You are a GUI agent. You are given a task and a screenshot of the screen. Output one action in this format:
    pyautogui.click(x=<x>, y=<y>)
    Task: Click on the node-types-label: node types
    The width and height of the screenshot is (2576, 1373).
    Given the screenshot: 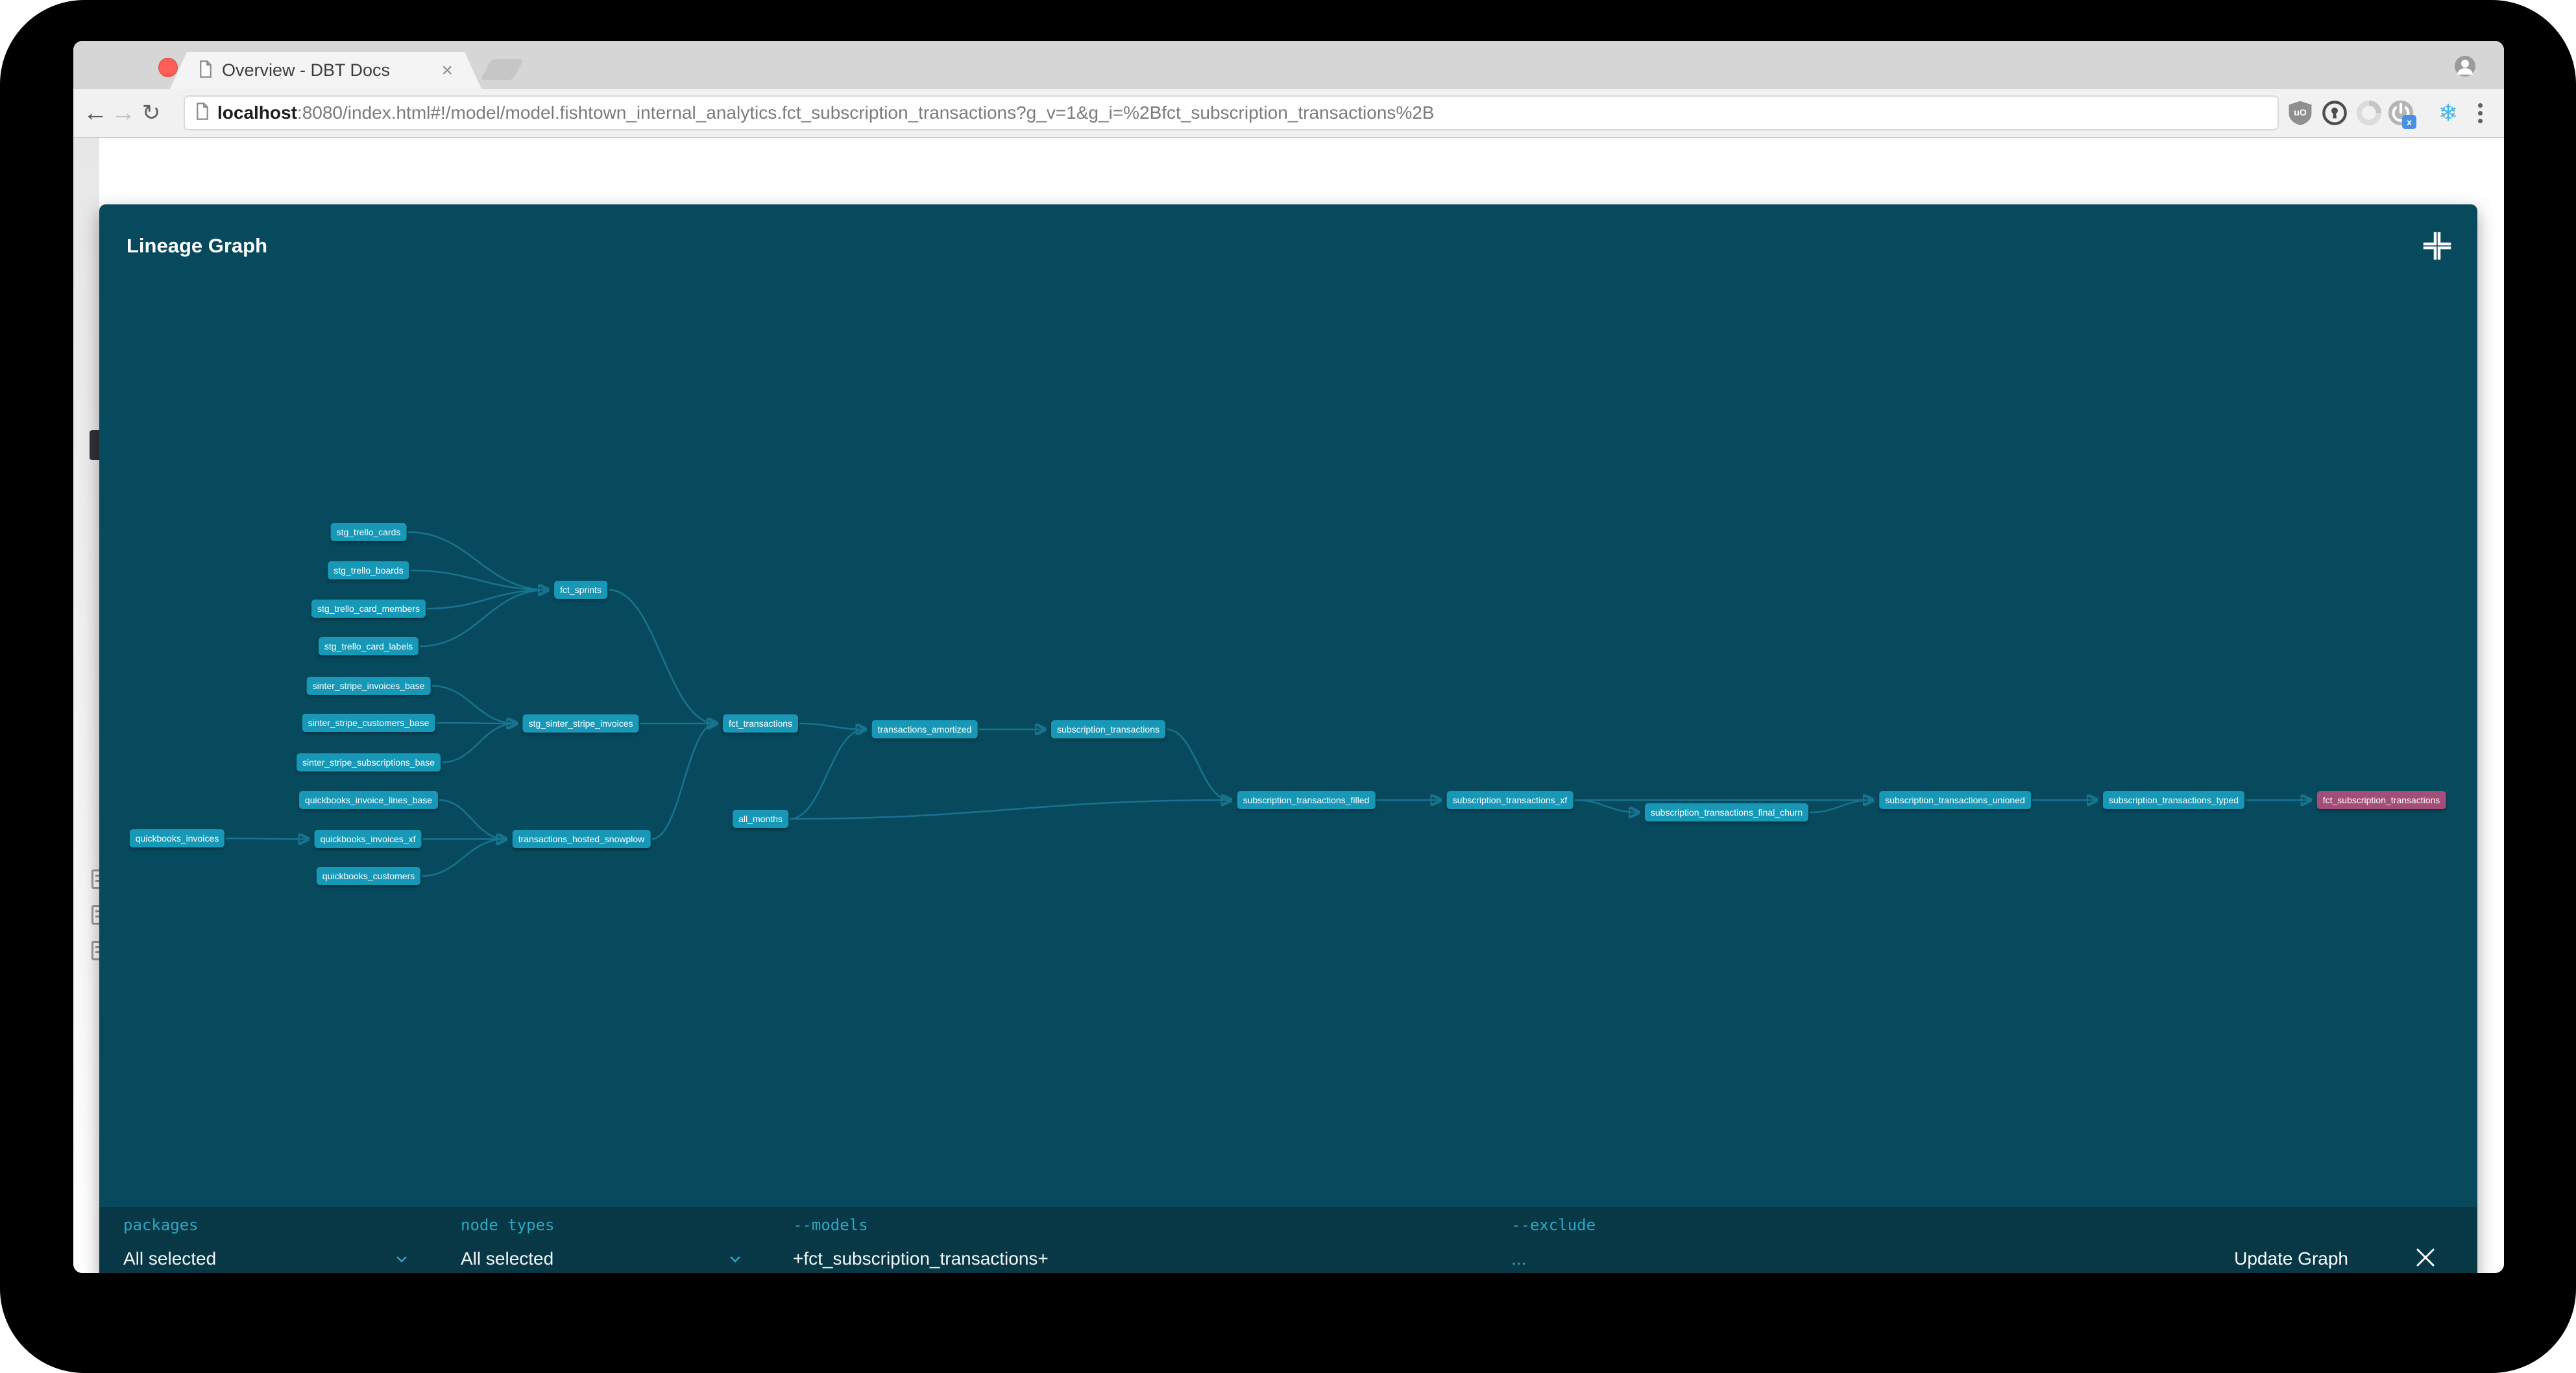 What is the action you would take?
    pyautogui.click(x=508, y=1225)
    